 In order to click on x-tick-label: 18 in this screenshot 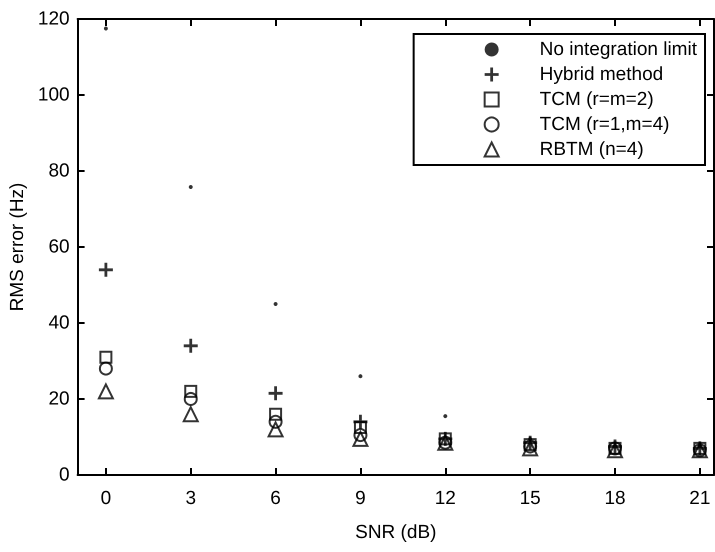, I will do `click(615, 498)`.